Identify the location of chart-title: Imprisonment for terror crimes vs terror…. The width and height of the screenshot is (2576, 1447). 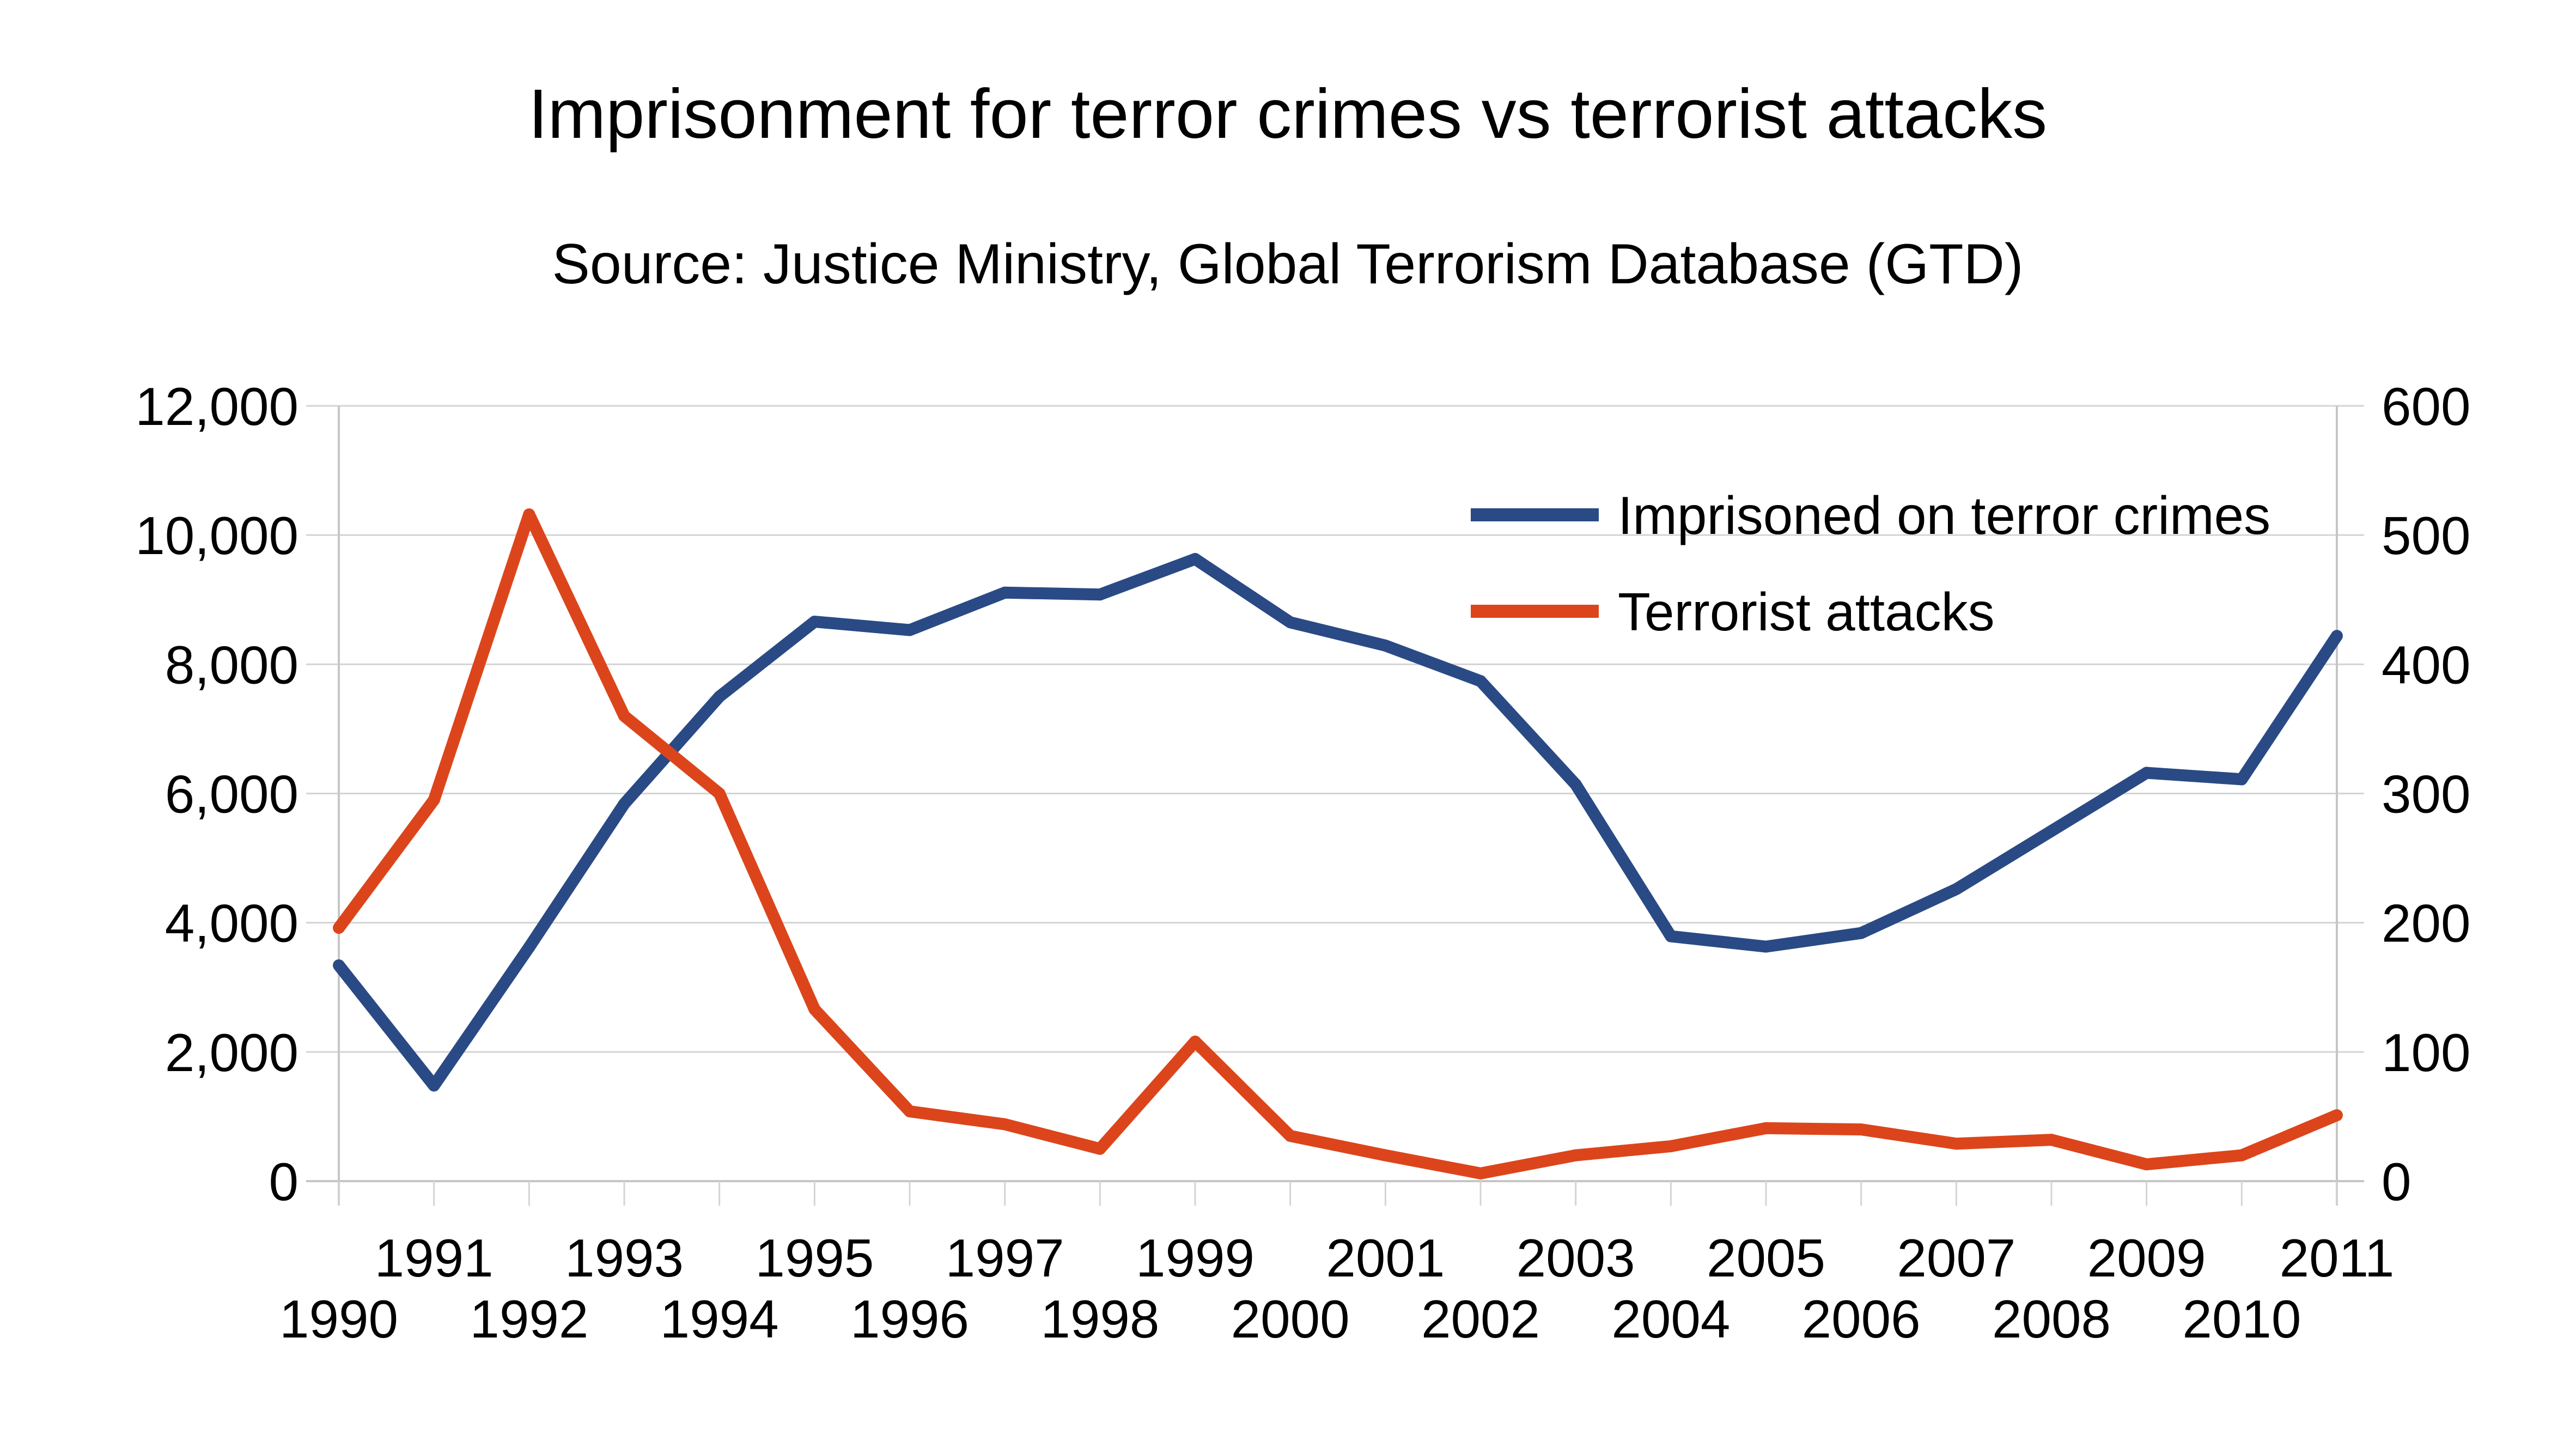
(1287, 114).